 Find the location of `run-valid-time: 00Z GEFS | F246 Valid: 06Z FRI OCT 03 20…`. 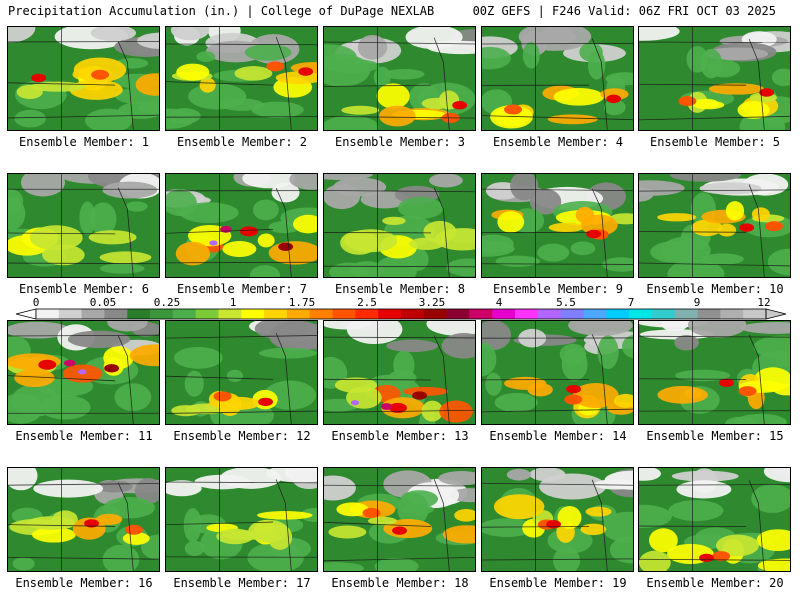

run-valid-time: 00Z GEFS | F246 Valid: 06Z FRI OCT 03 20… is located at coordinates (624, 11).